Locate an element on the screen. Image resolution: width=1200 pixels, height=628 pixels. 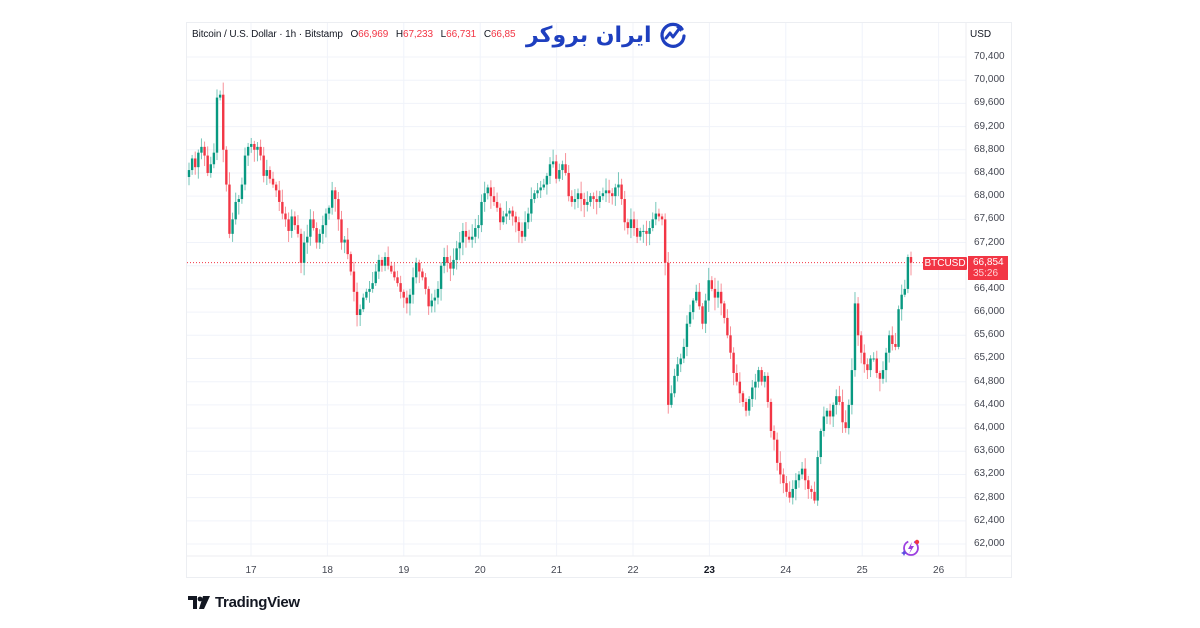
price-tick-label: 62,400 is located at coordinates (989, 520).